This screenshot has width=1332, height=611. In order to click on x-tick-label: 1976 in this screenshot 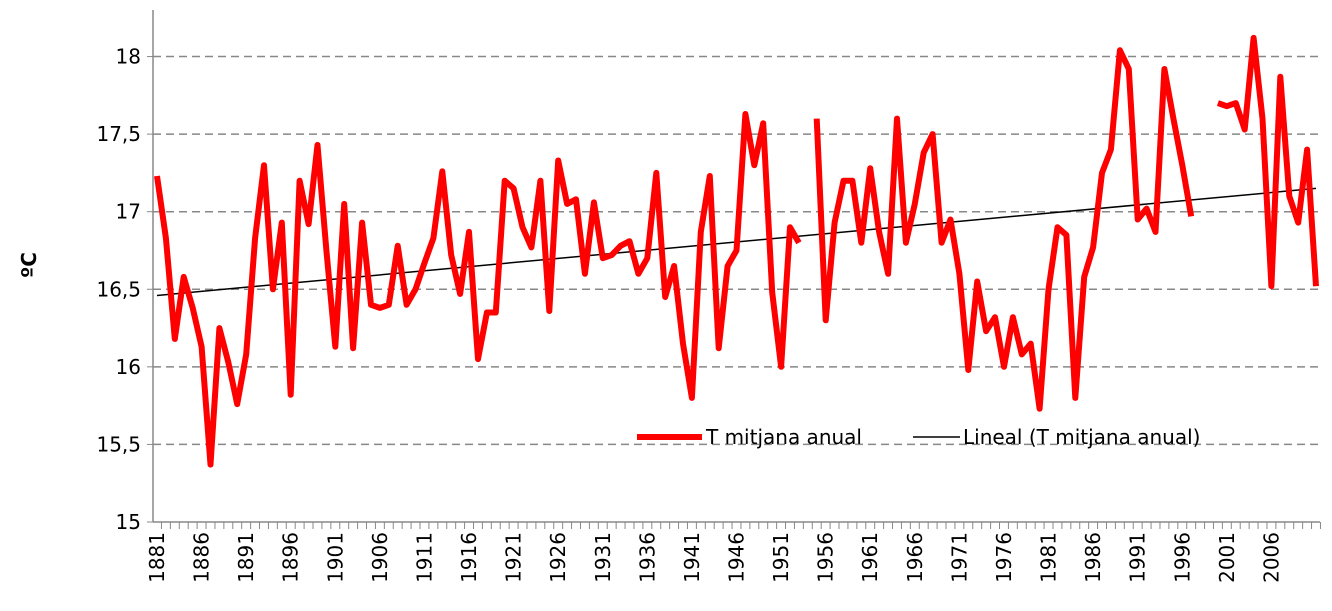, I will do `click(1004, 557)`.